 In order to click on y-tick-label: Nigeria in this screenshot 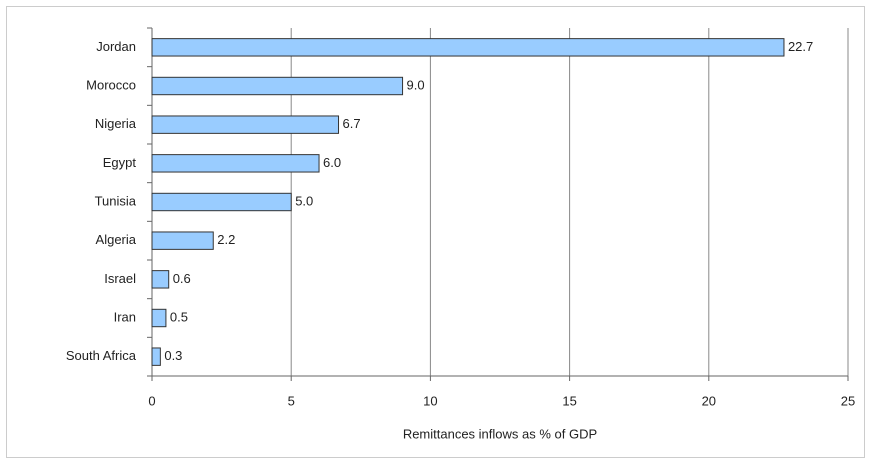, I will do `click(116, 123)`.